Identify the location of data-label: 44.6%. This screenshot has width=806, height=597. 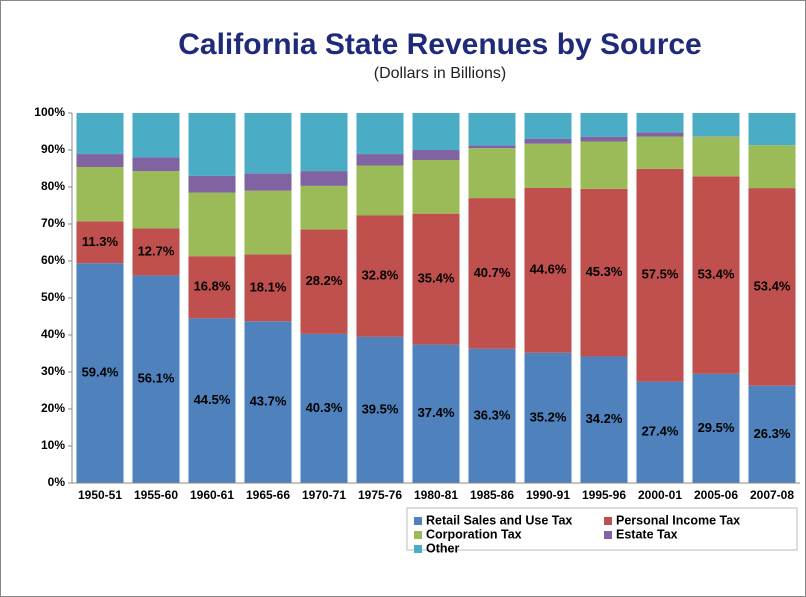
(548, 269).